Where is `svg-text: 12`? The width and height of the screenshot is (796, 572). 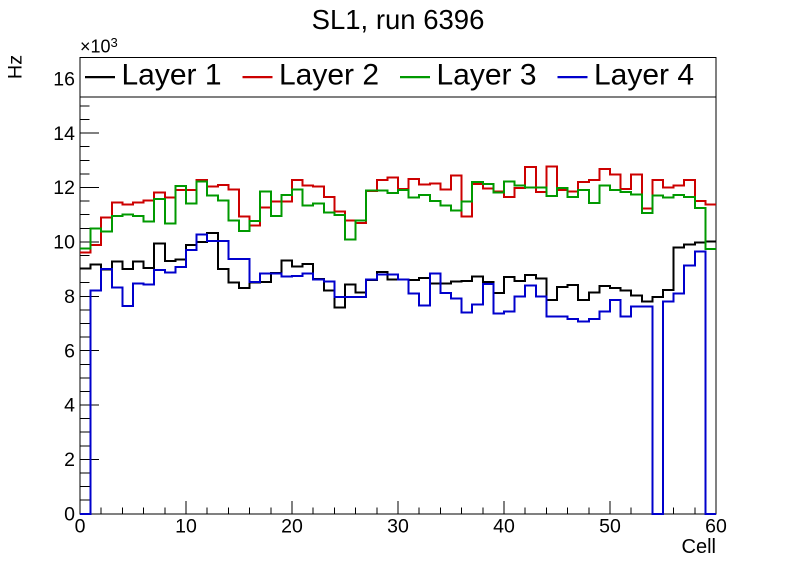
svg-text: 12 is located at coordinates (64, 188).